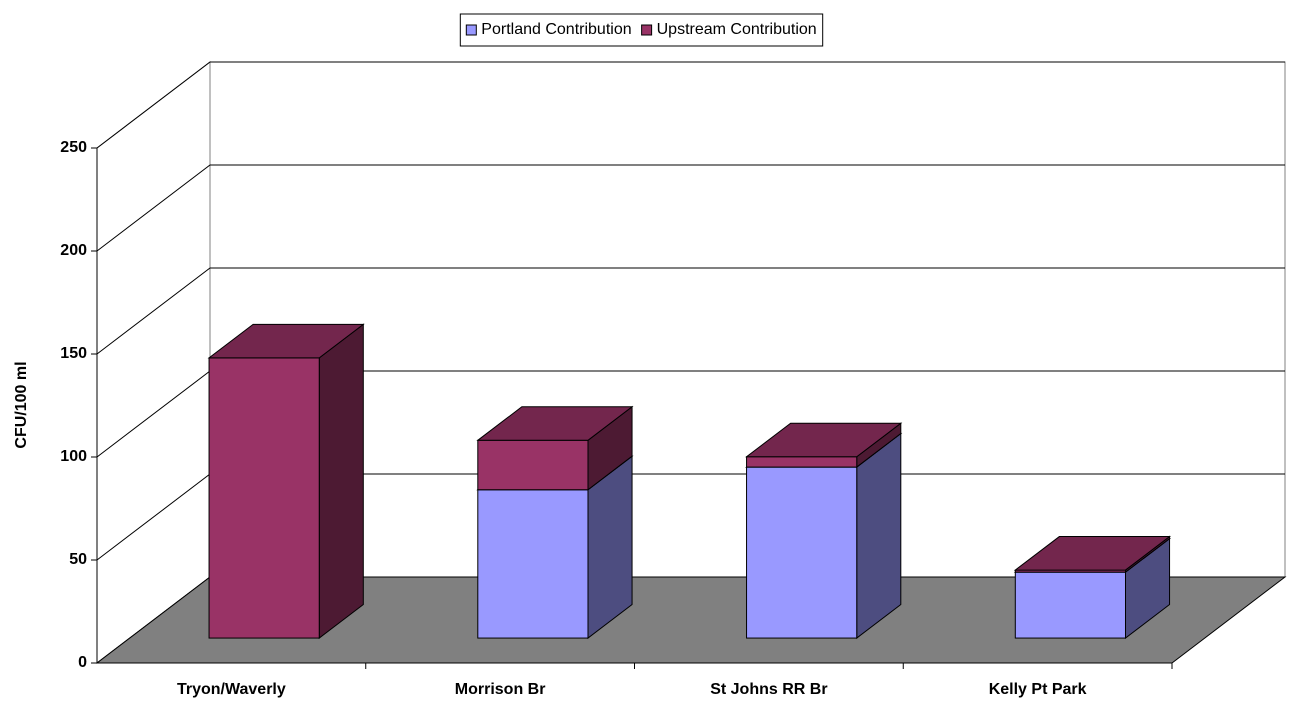  Describe the element at coordinates (768, 689) in the screenshot. I see `x-tick-label: St Johns RR Br` at that location.